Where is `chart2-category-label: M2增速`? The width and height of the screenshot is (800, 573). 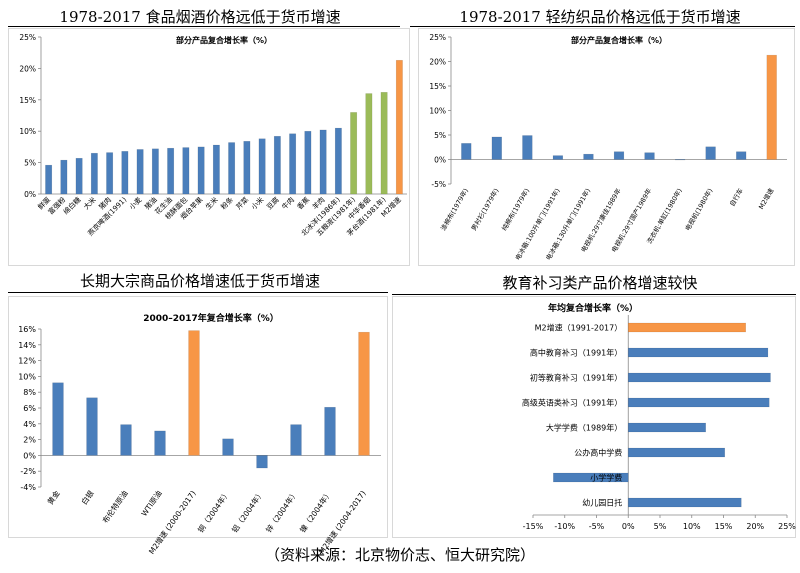 chart2-category-label: M2增速 is located at coordinates (765, 198).